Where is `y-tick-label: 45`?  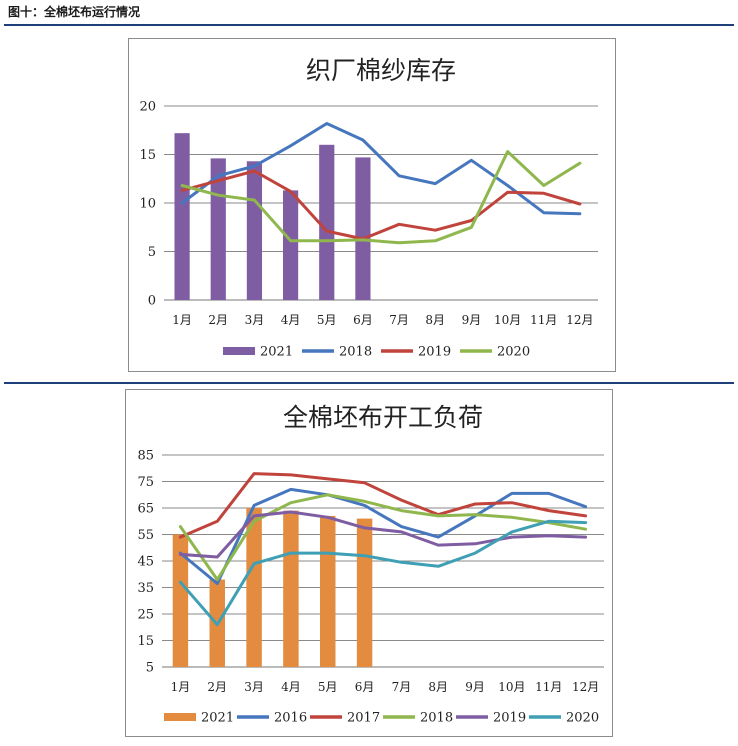
y-tick-label: 45 is located at coordinates (145, 562).